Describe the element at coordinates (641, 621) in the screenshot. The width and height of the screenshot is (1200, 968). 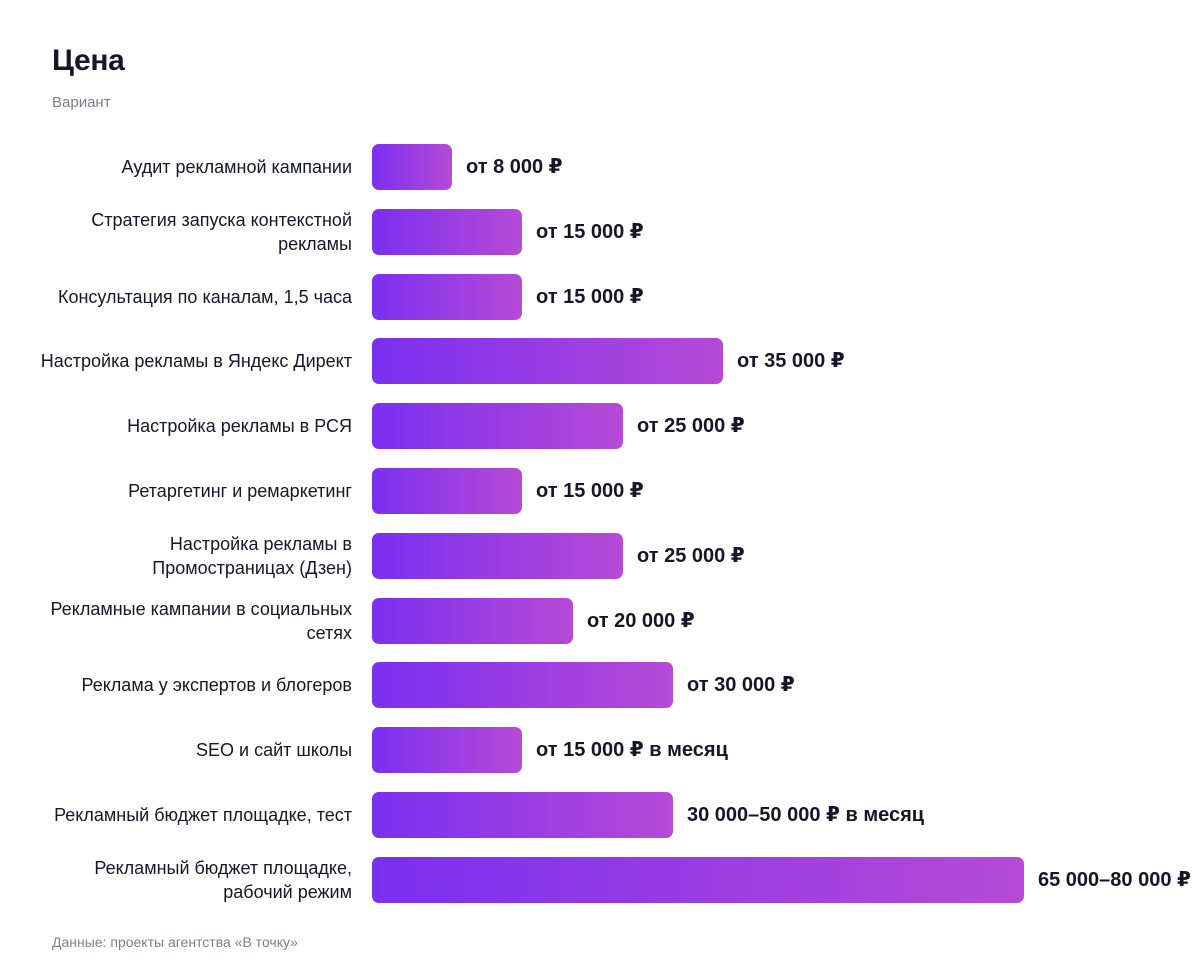
I see `value-label: от 20 000 ₽` at that location.